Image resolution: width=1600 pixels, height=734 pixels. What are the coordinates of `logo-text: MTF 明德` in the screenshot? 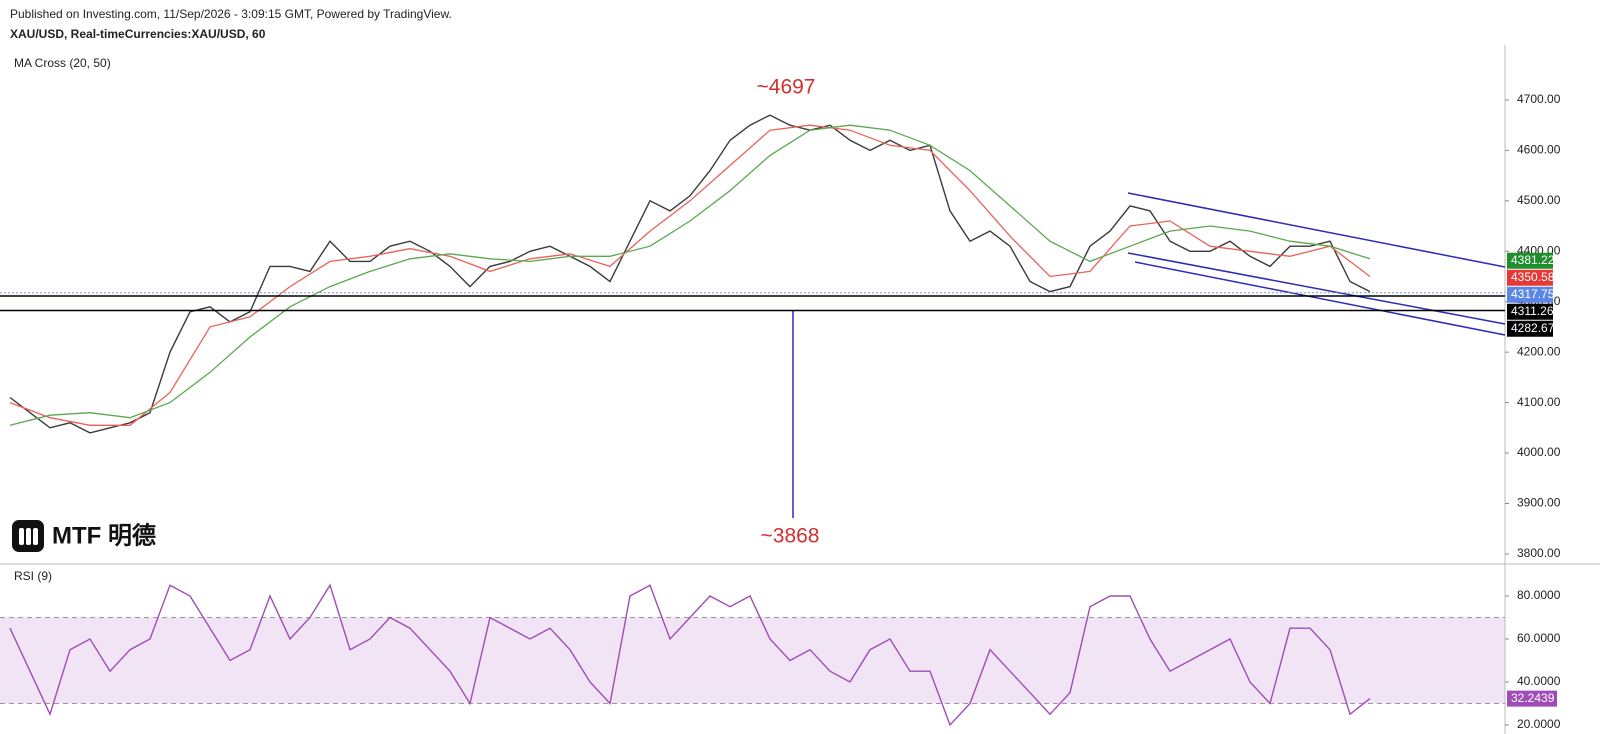 It's located at (104, 535).